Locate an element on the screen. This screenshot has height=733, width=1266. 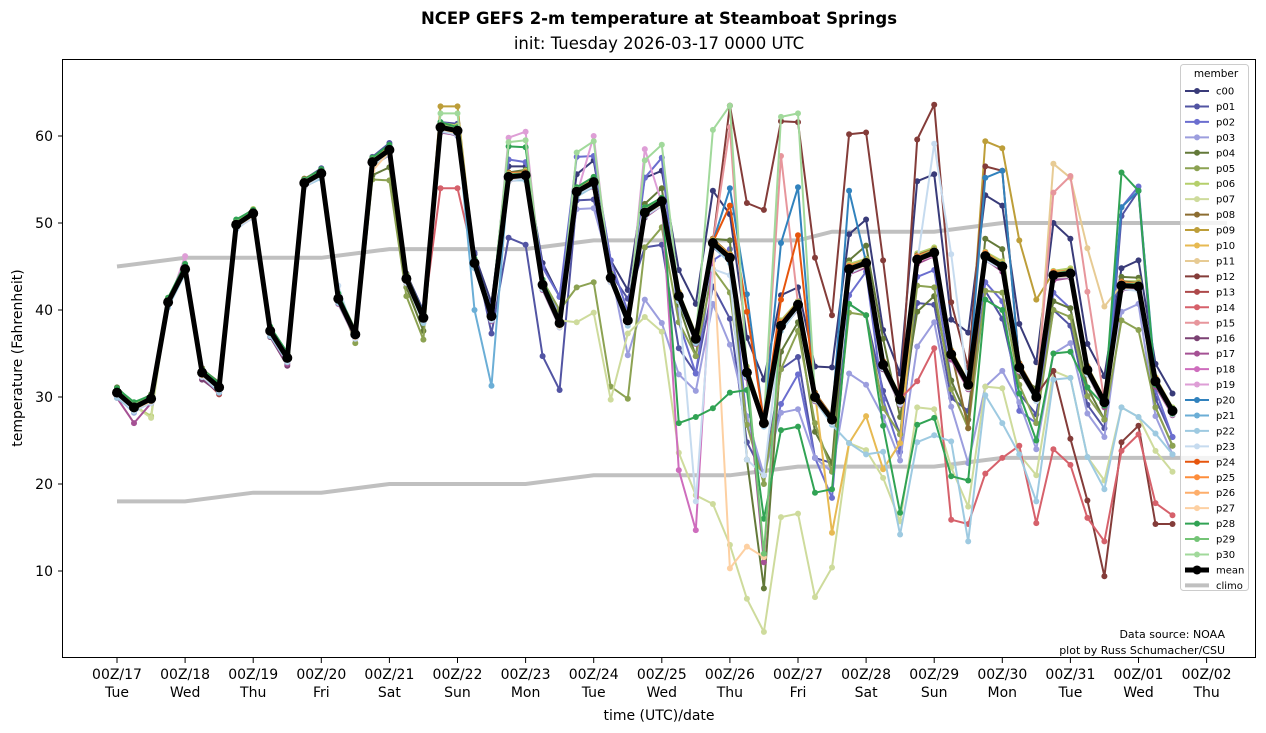
x-tick-label-day: Fri is located at coordinates (798, 693).